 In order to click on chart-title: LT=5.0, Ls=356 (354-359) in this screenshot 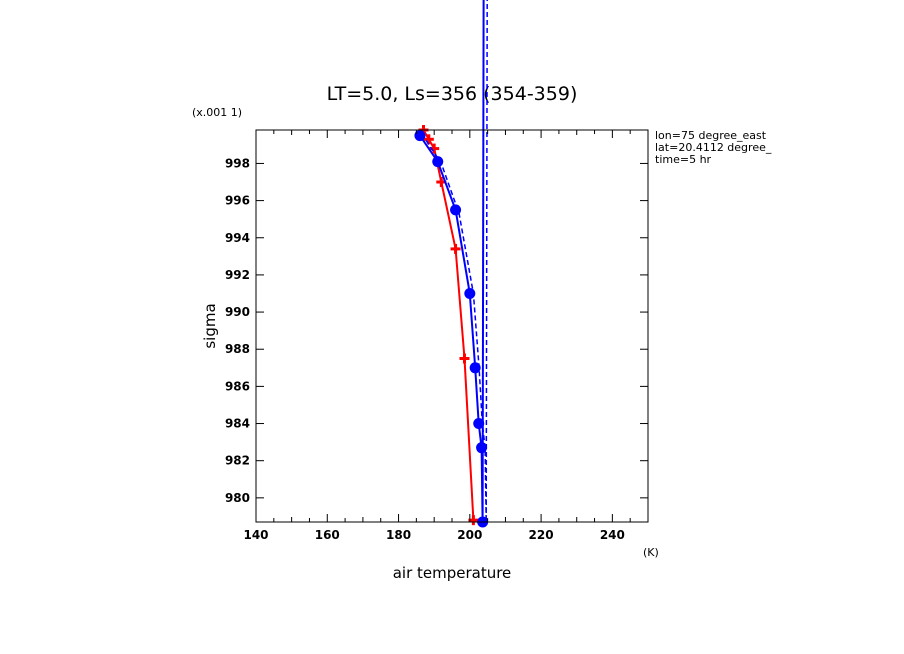, I will do `click(452, 94)`.